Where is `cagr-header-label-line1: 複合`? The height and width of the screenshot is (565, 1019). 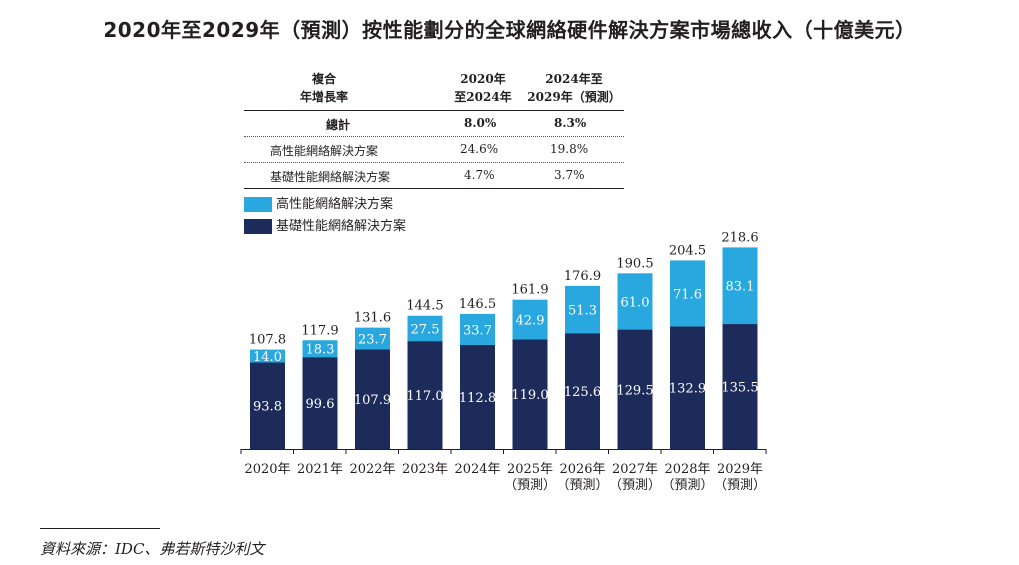 cagr-header-label-line1: 複合 is located at coordinates (323, 79).